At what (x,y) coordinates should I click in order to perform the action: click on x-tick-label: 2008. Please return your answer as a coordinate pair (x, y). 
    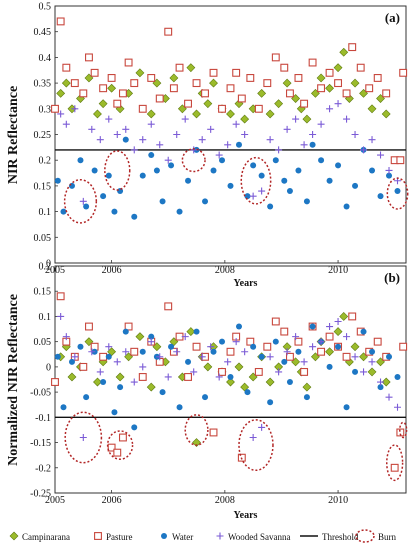
    Looking at the image, I should click on (225, 270).